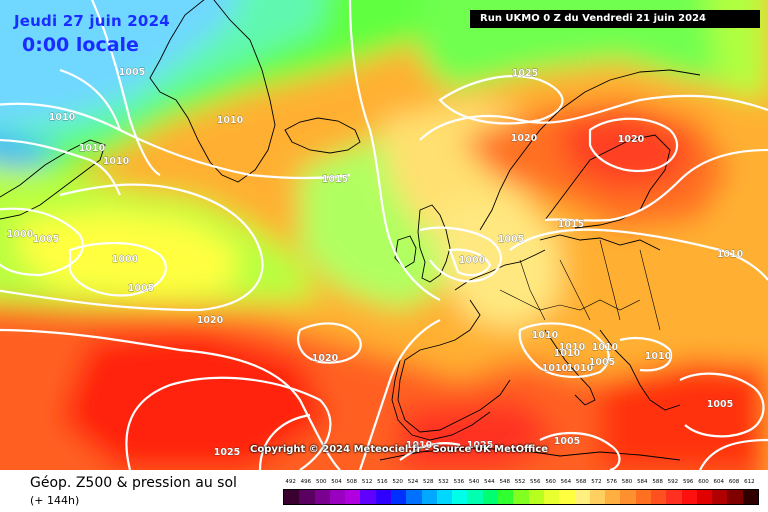 This screenshot has height=512, width=768. Describe the element at coordinates (336, 482) in the screenshot. I see `legend-label: 504` at that location.